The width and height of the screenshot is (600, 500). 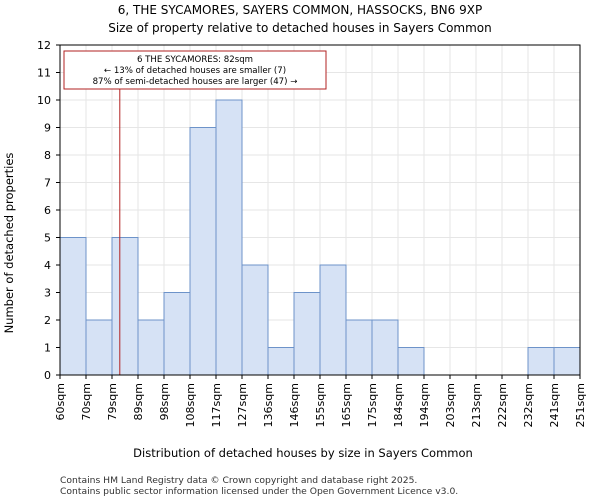 What do you see at coordinates (195, 60) in the screenshot?
I see `annotation-line-1: 6 THE SYCAMORES: 82sqm` at bounding box center [195, 60].